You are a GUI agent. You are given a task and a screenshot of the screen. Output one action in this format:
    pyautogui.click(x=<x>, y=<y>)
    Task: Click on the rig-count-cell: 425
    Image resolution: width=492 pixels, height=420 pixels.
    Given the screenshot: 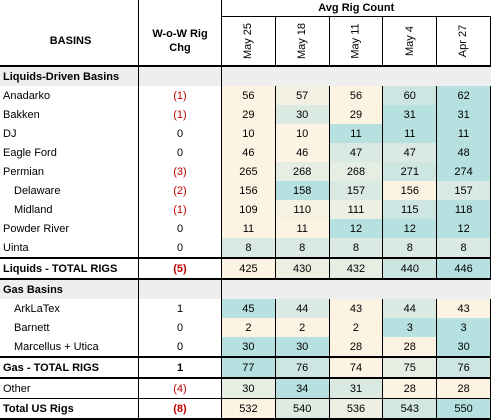 What is the action you would take?
    pyautogui.click(x=248, y=268)
    